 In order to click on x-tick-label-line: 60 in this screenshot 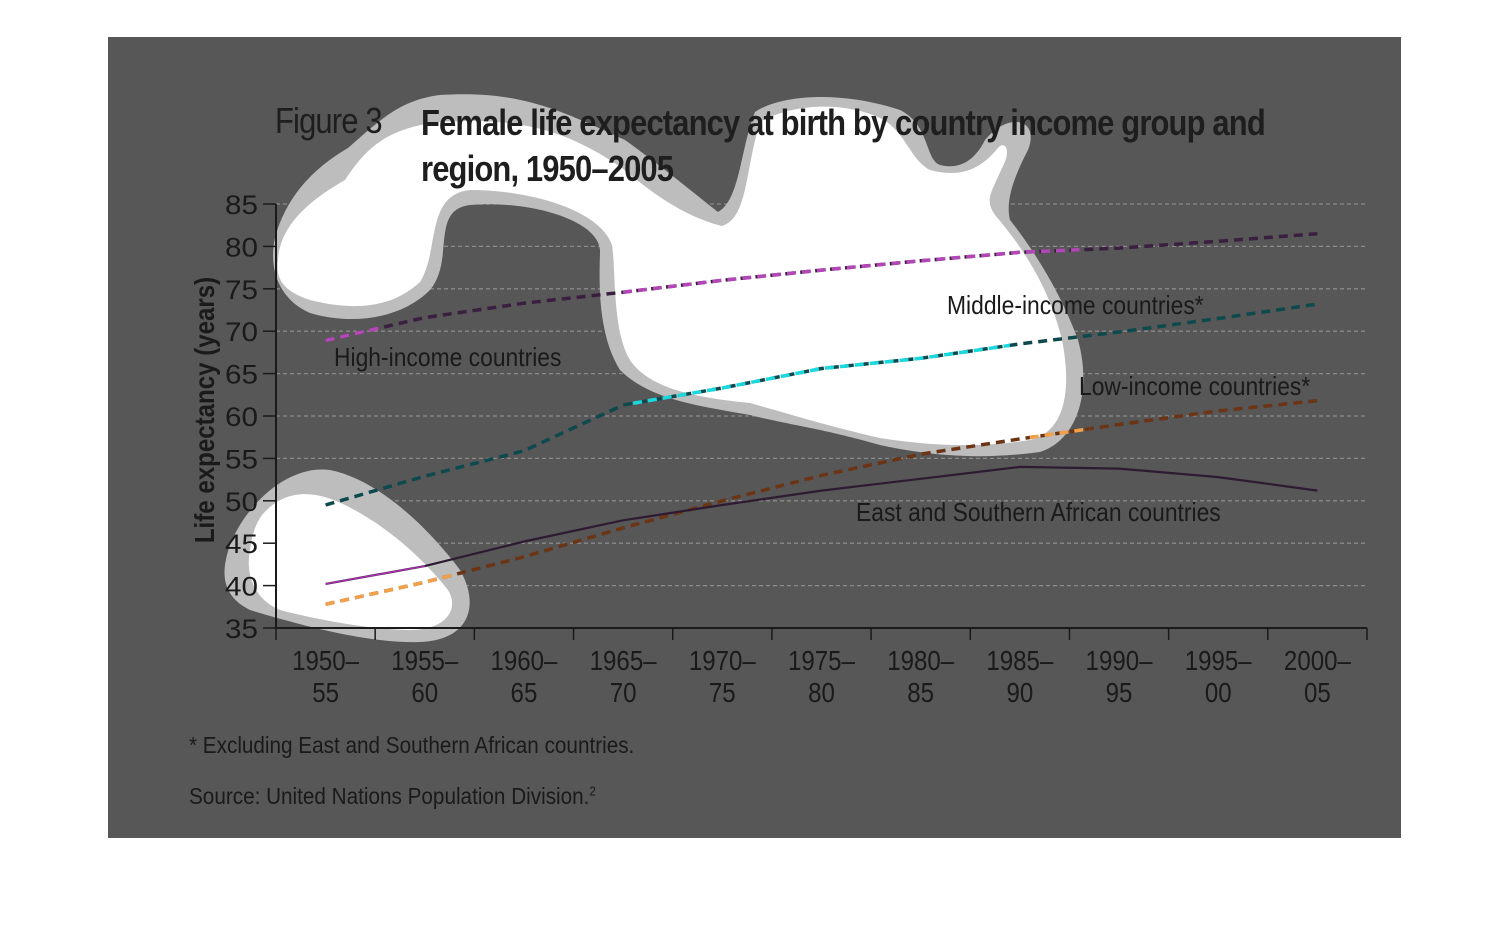, I will do `click(424, 692)`.